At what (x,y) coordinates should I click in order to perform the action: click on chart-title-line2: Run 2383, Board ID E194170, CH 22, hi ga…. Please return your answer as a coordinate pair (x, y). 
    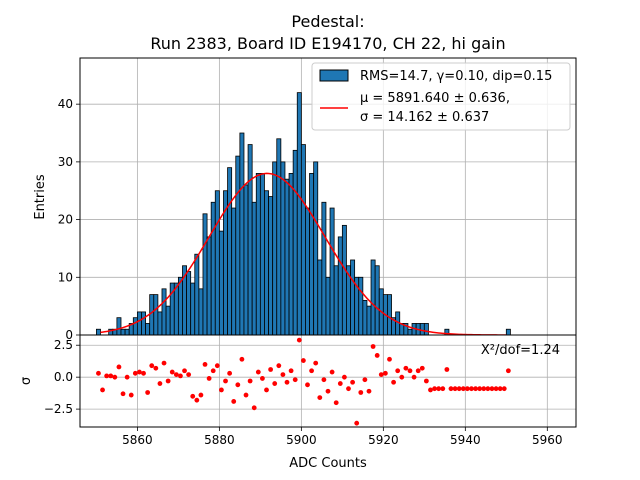
    Looking at the image, I should click on (327, 43).